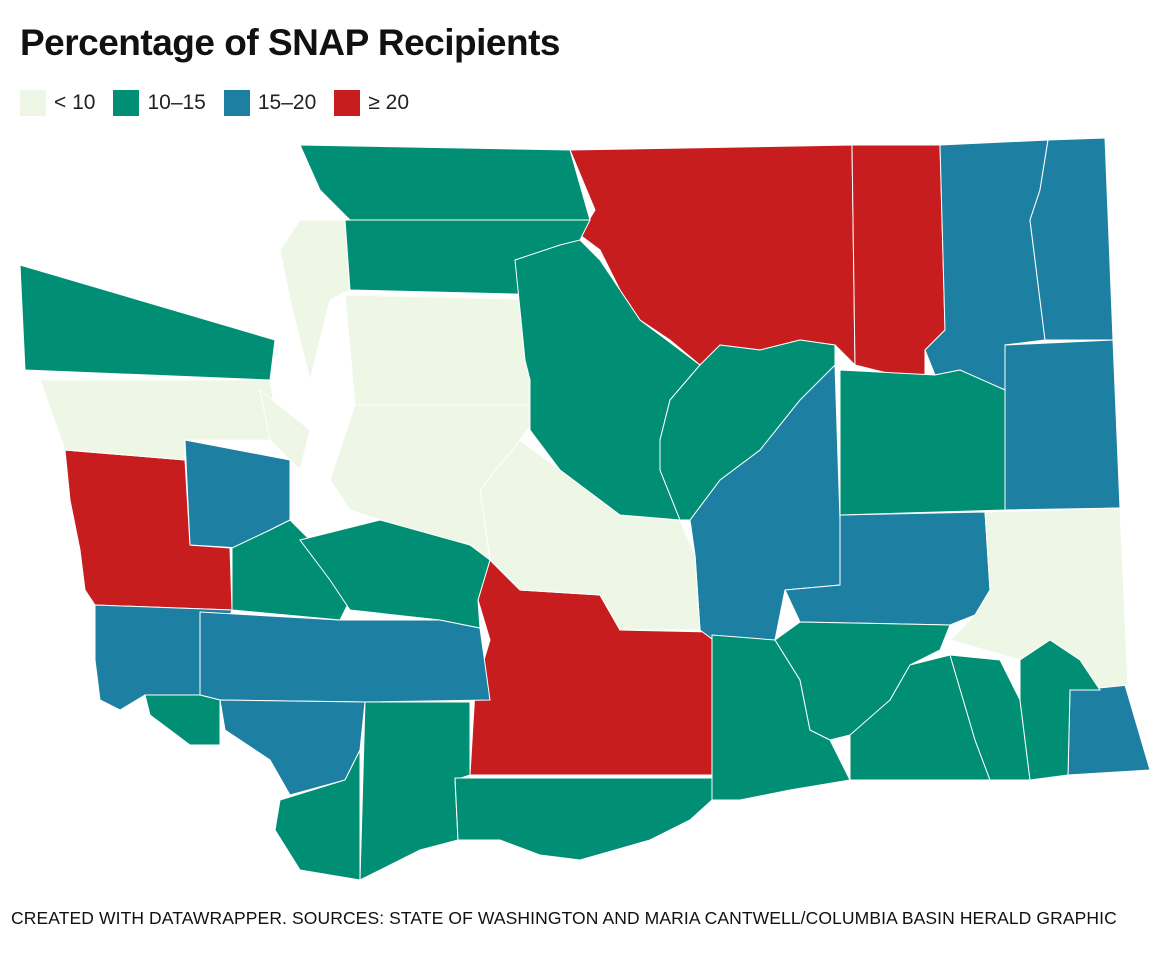 The image size is (1170, 962). I want to click on legend-item-under-10: < 10, so click(57, 103).